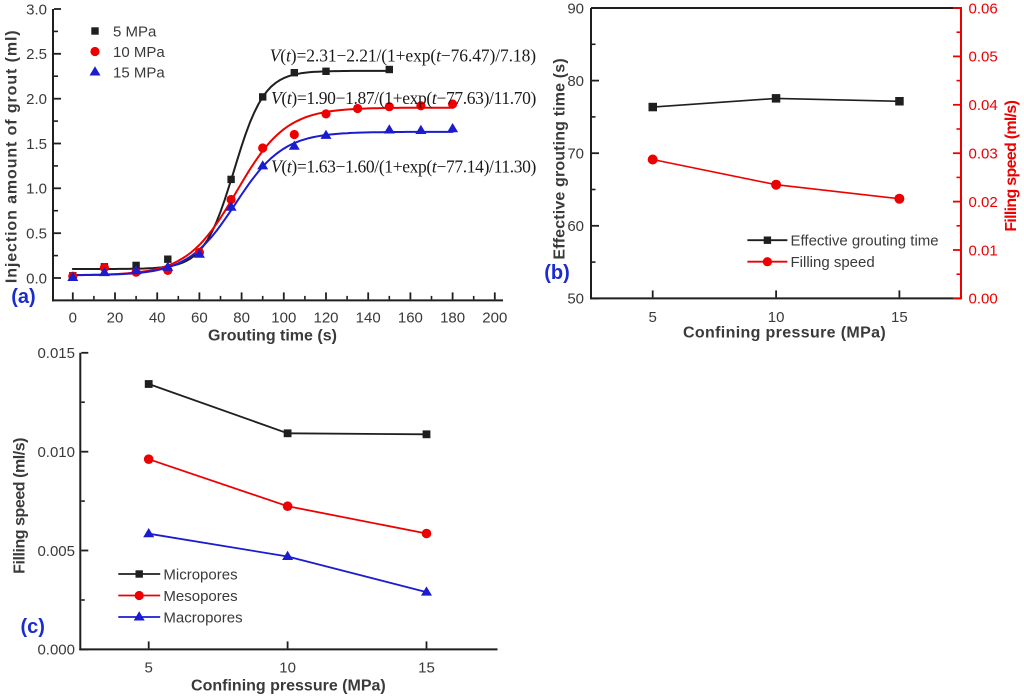 This screenshot has width=1024, height=698. What do you see at coordinates (115, 317) in the screenshot?
I see `svg-text: 20` at bounding box center [115, 317].